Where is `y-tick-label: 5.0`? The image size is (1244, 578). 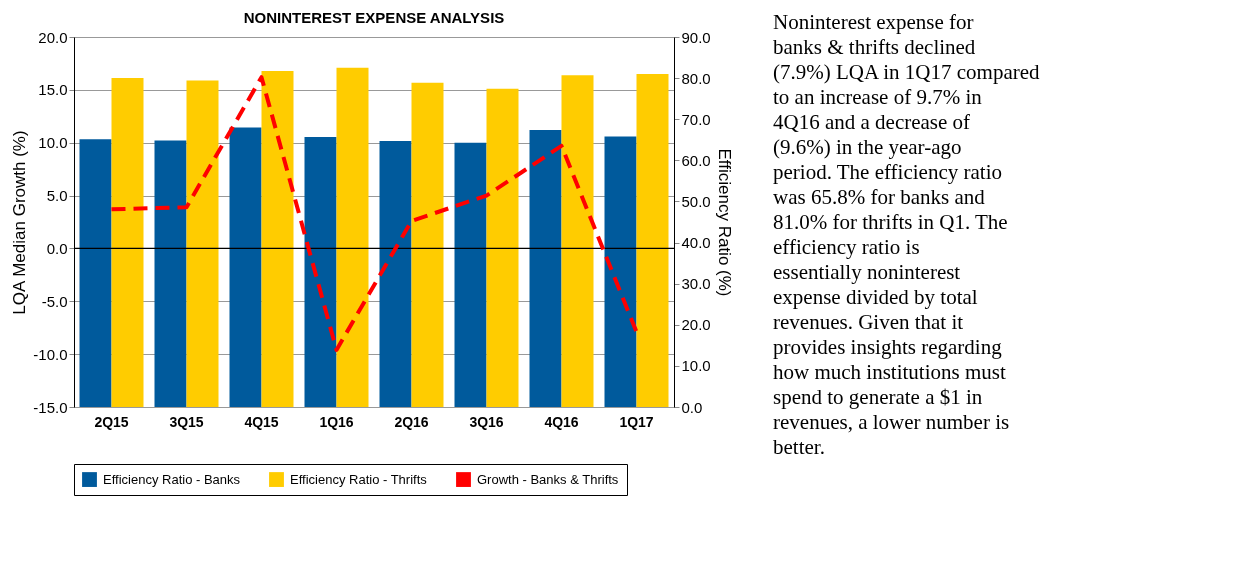 y-tick-label: 5.0 is located at coordinates (57, 196).